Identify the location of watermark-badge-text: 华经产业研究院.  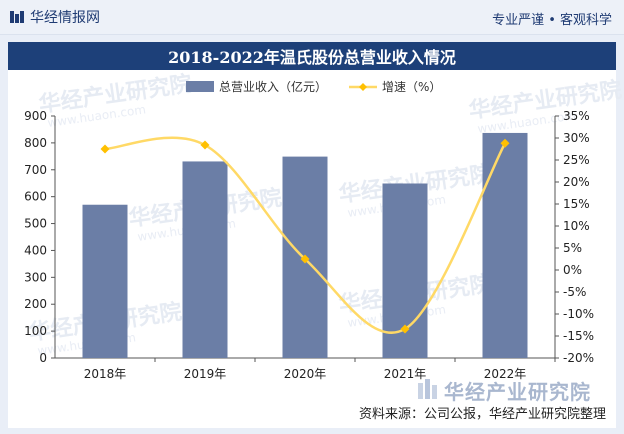
(517, 391).